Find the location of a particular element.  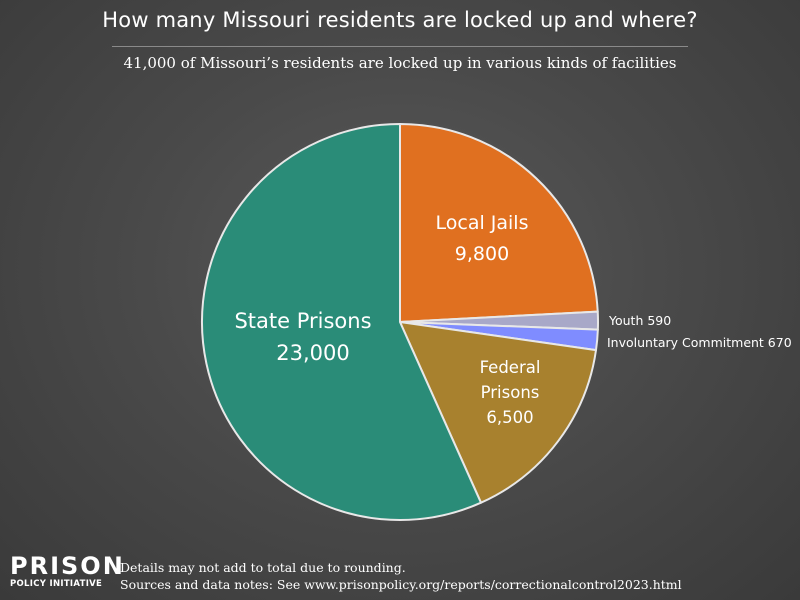

slice-label-federal-prisons: Federal Prisons 6,500 is located at coordinates (510, 392).